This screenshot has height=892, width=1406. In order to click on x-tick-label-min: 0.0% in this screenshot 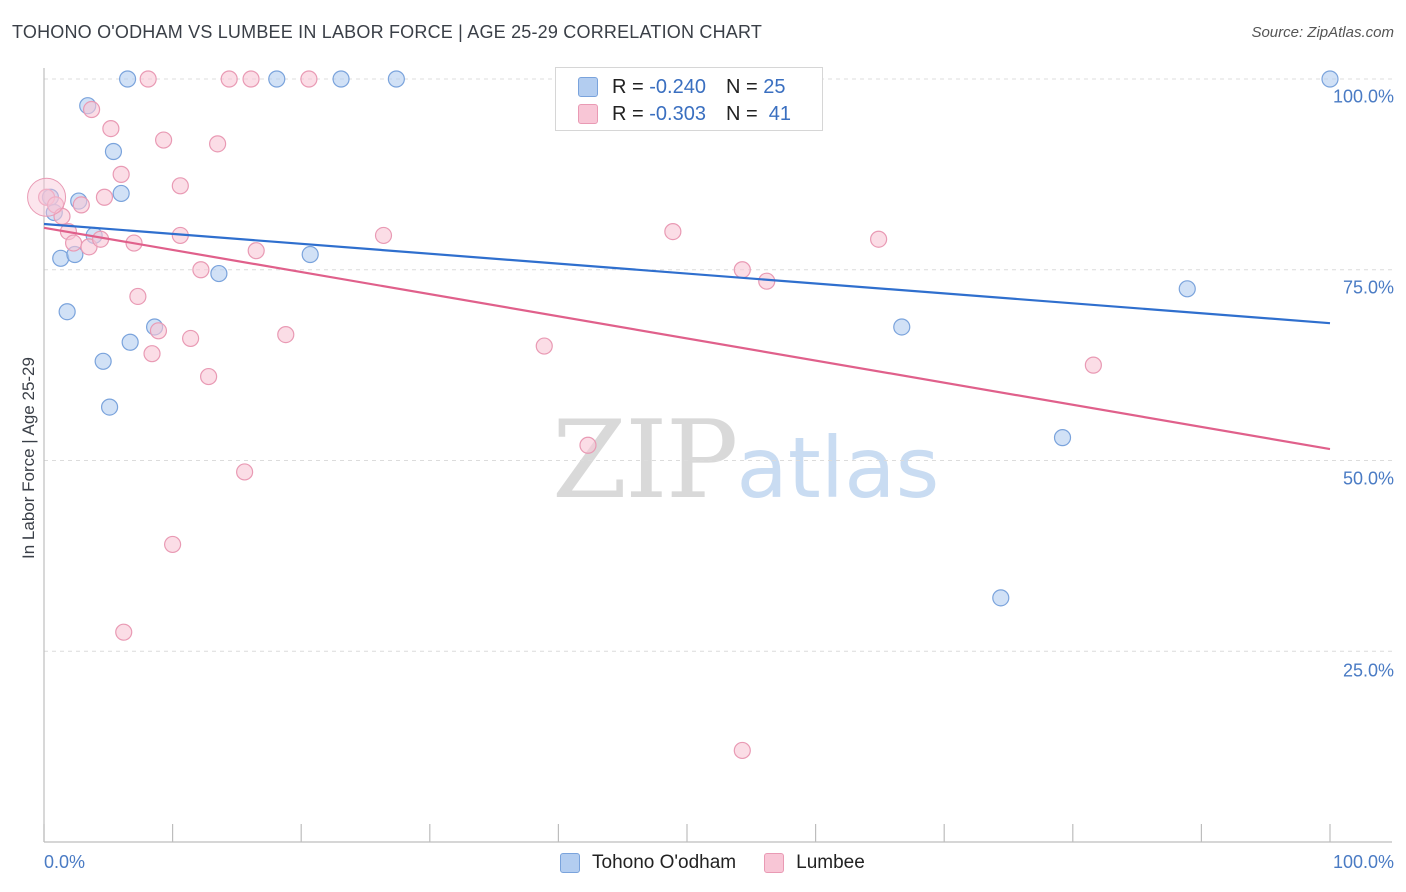, I will do `click(65, 862)`.